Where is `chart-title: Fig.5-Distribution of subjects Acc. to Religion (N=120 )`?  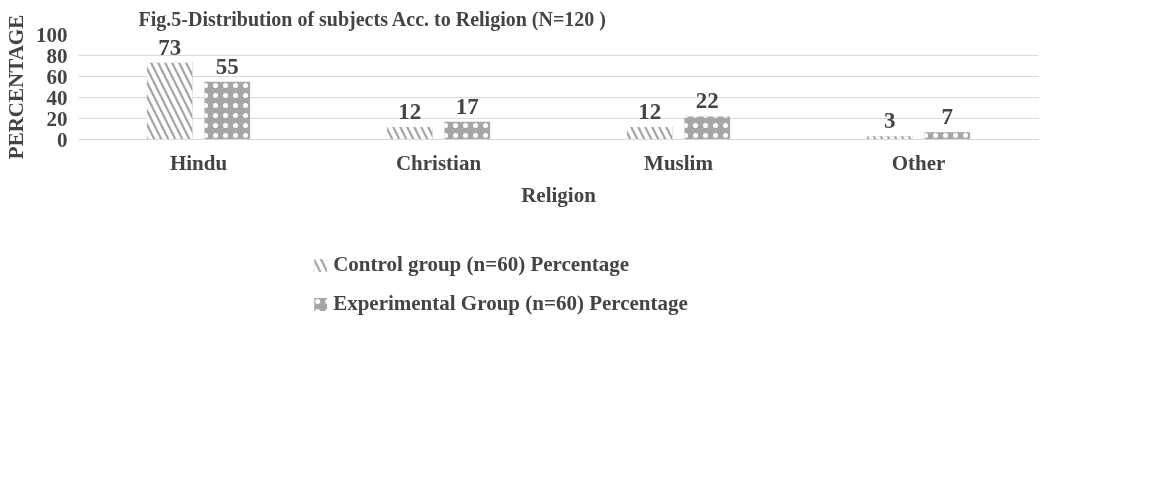 chart-title: Fig.5-Distribution of subjects Acc. to Religion (N=120 ) is located at coordinates (372, 19).